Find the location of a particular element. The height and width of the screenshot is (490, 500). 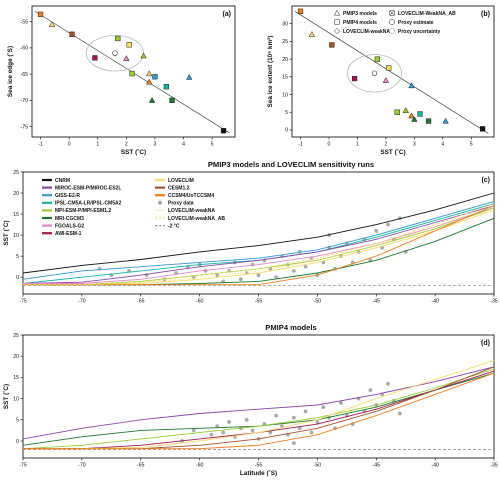

y-tick-label: -65 is located at coordinates (25, 75).